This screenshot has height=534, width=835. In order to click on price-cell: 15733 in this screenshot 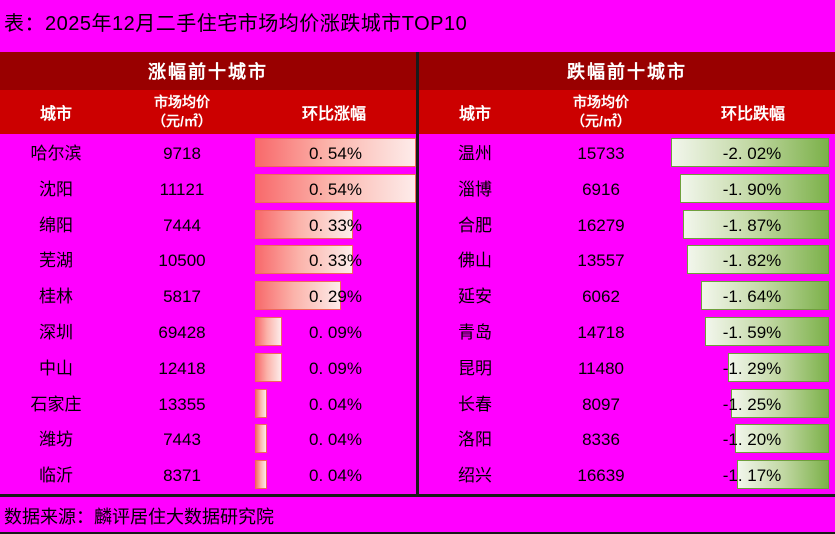, I will do `click(601, 153)`.